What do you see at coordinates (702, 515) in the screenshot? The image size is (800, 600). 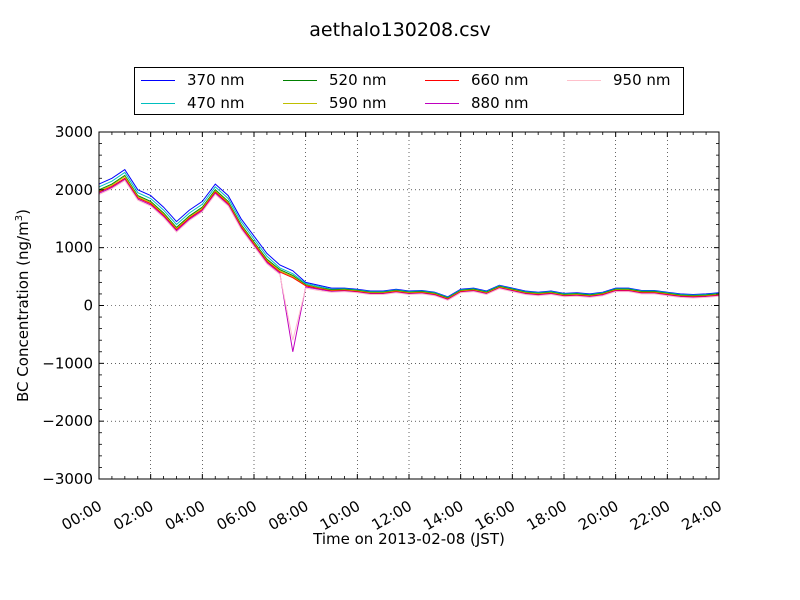 I see `x-tick-label: 24:00` at bounding box center [702, 515].